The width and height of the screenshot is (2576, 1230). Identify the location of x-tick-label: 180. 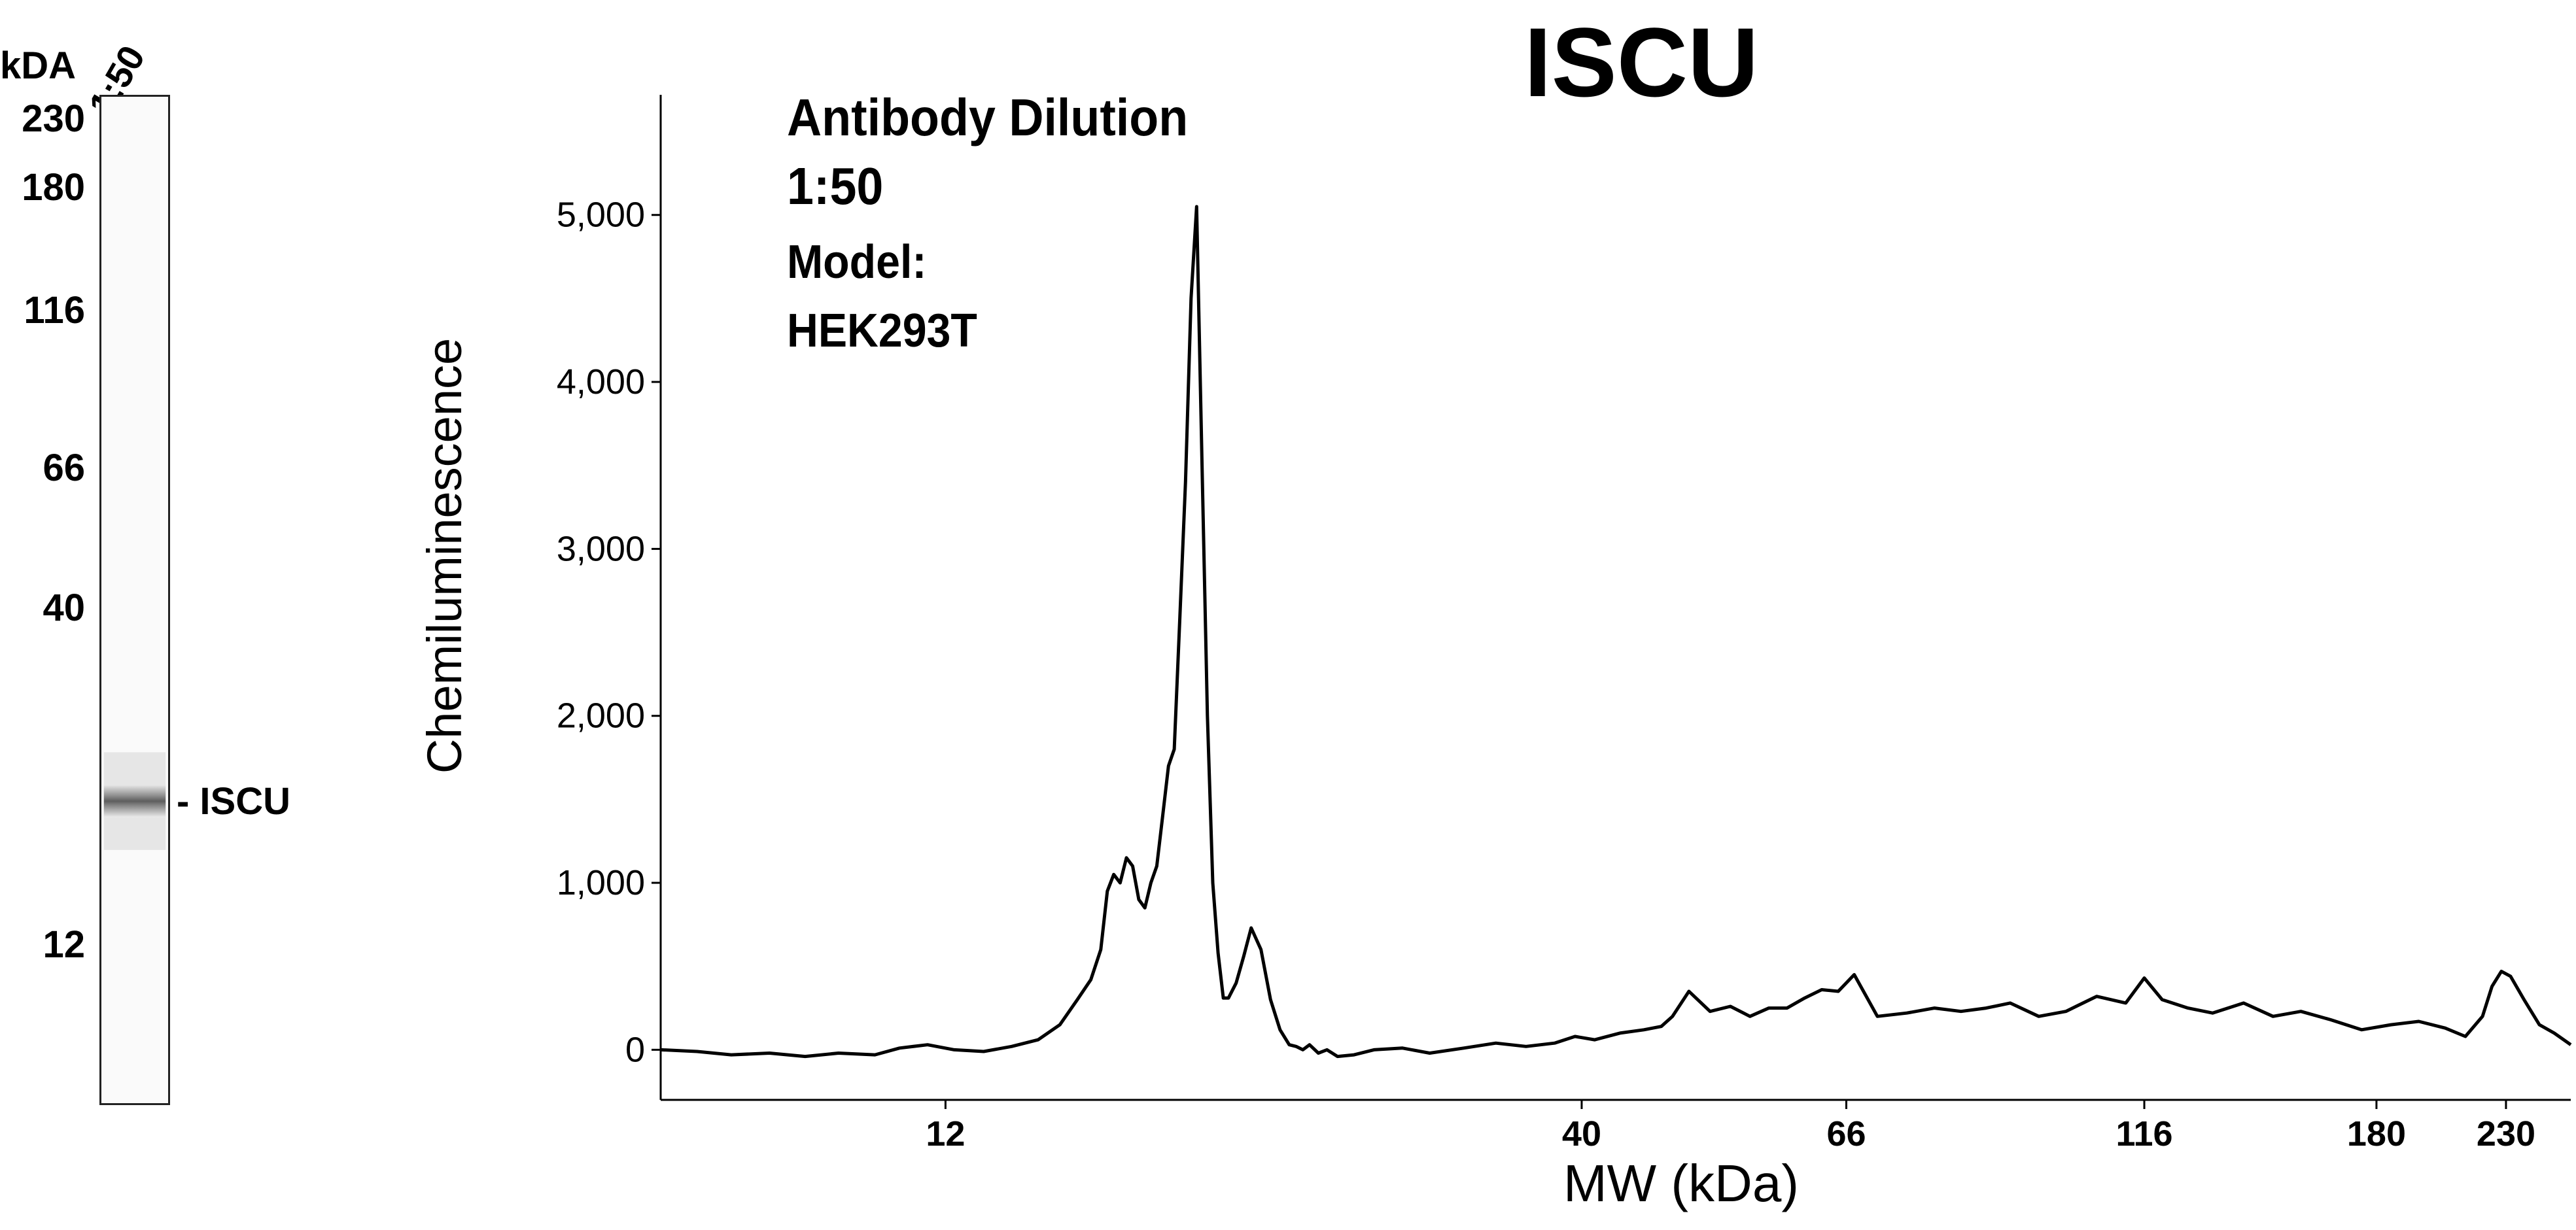
(2376, 1134).